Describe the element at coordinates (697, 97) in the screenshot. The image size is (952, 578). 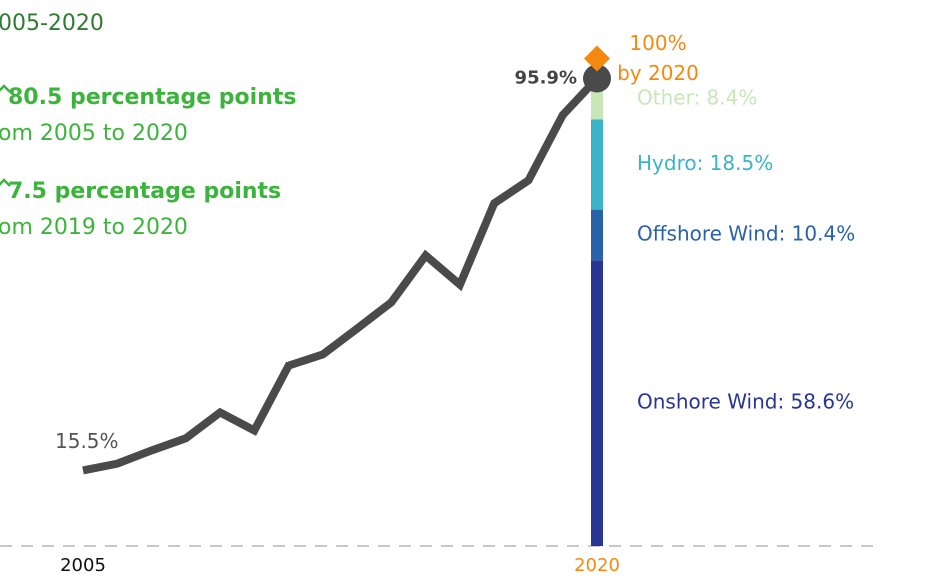
I see `breakdown-label: Other: 8.4%` at that location.